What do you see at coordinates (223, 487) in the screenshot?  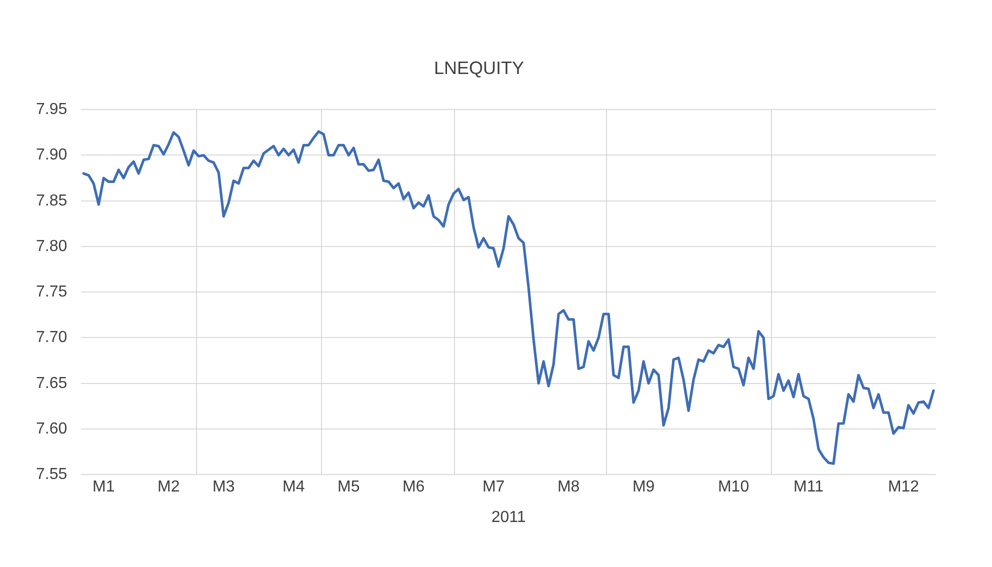 I see `x-tick-label: M3` at bounding box center [223, 487].